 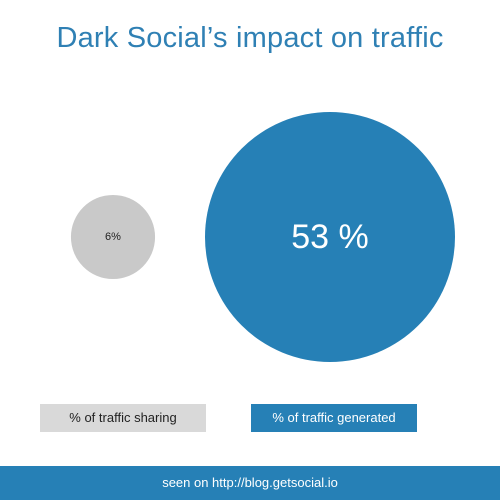 I want to click on legend-traffic-generated: % of traffic generated, so click(x=334, y=418).